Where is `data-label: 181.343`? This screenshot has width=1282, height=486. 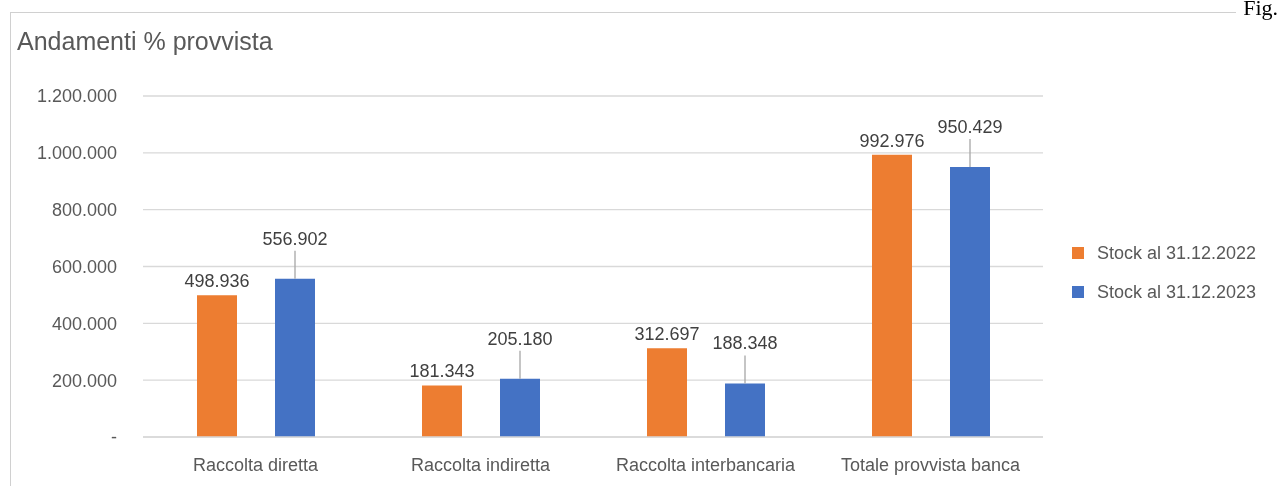
data-label: 181.343 is located at coordinates (442, 371).